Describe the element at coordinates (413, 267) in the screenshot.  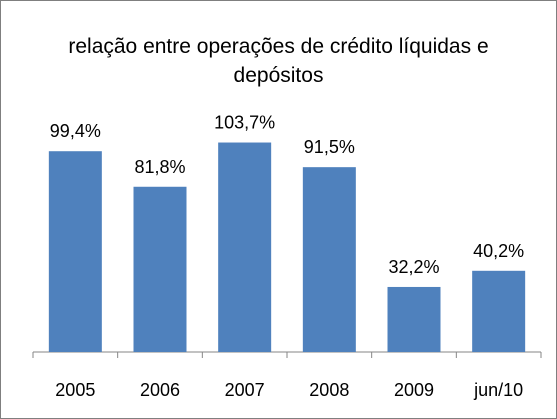
I see `data-label: 32,2%` at that location.